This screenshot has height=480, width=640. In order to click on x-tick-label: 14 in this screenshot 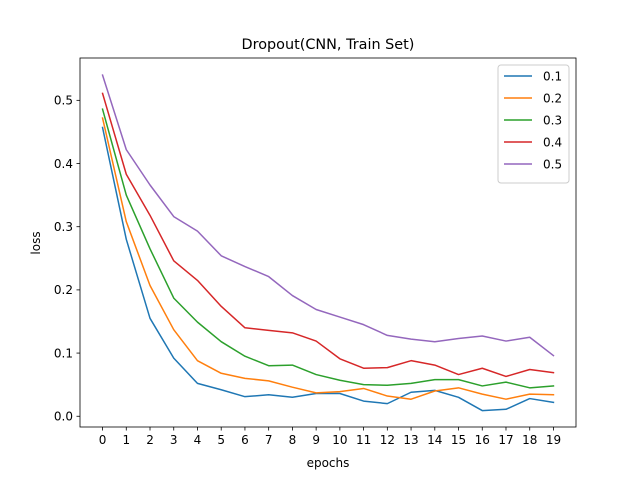, I will do `click(434, 440)`.